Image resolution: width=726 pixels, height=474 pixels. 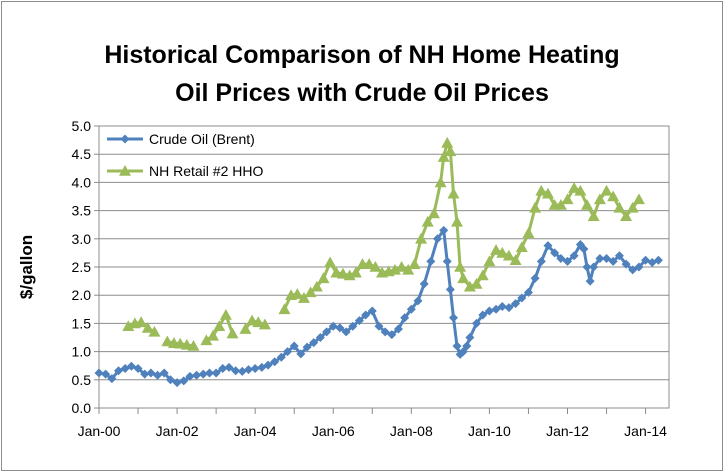 What do you see at coordinates (82, 211) in the screenshot?
I see `y-tick-label: 3.5` at bounding box center [82, 211].